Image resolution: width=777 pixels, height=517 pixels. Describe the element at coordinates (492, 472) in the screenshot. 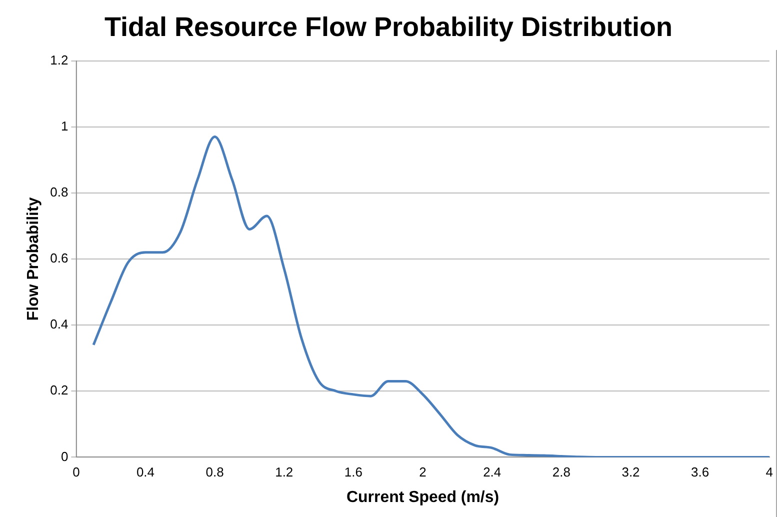

I see `x-tick-label: 2.4` at that location.